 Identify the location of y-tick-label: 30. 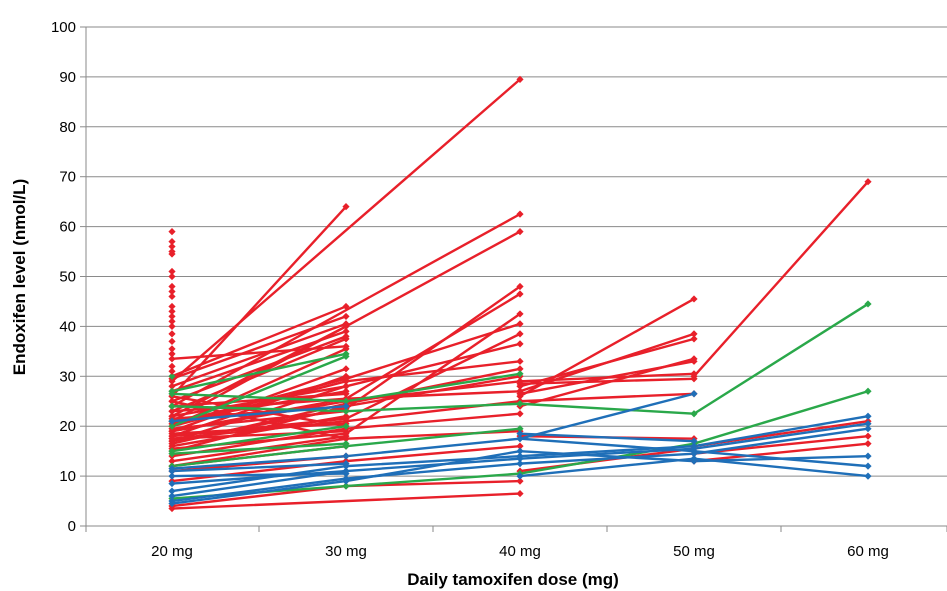
(67, 376).